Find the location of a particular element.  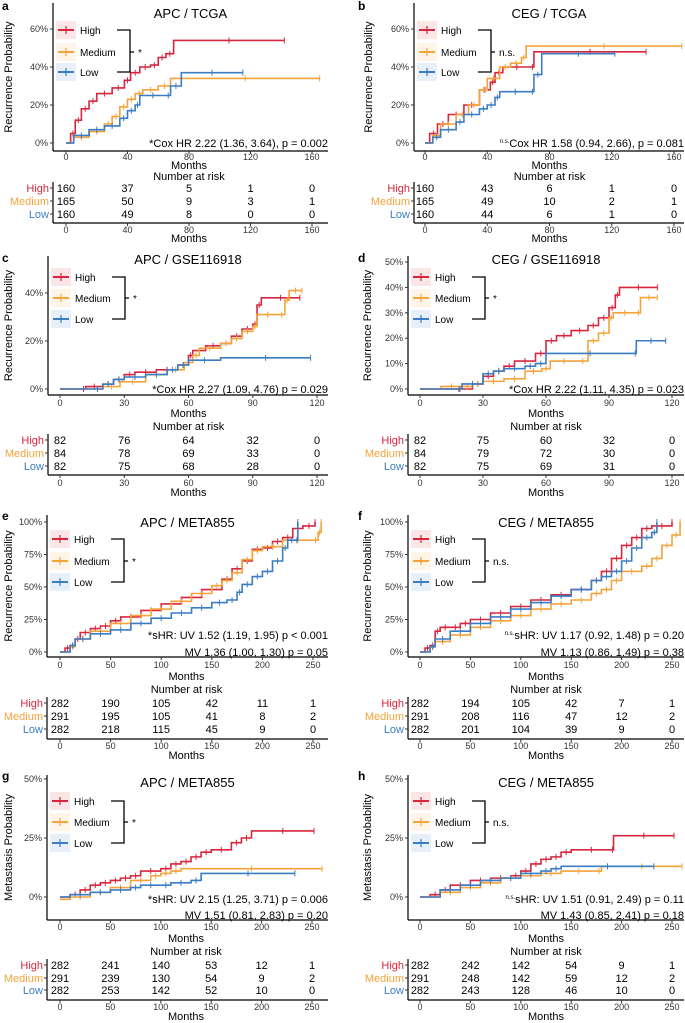

risk-count: 142 is located at coordinates (521, 979).